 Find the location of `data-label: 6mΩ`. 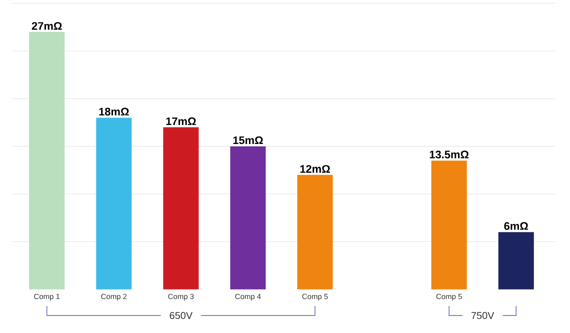

data-label: 6mΩ is located at coordinates (516, 226).